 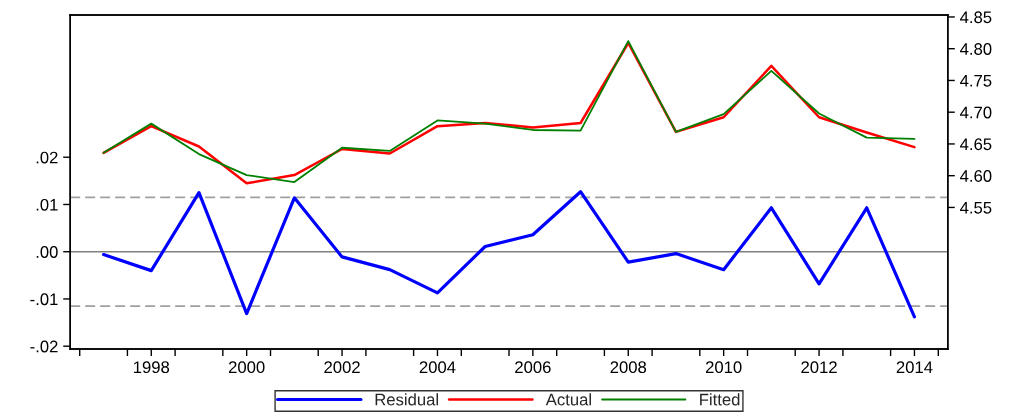 I want to click on x-tick-label: 2004, so click(x=437, y=367).